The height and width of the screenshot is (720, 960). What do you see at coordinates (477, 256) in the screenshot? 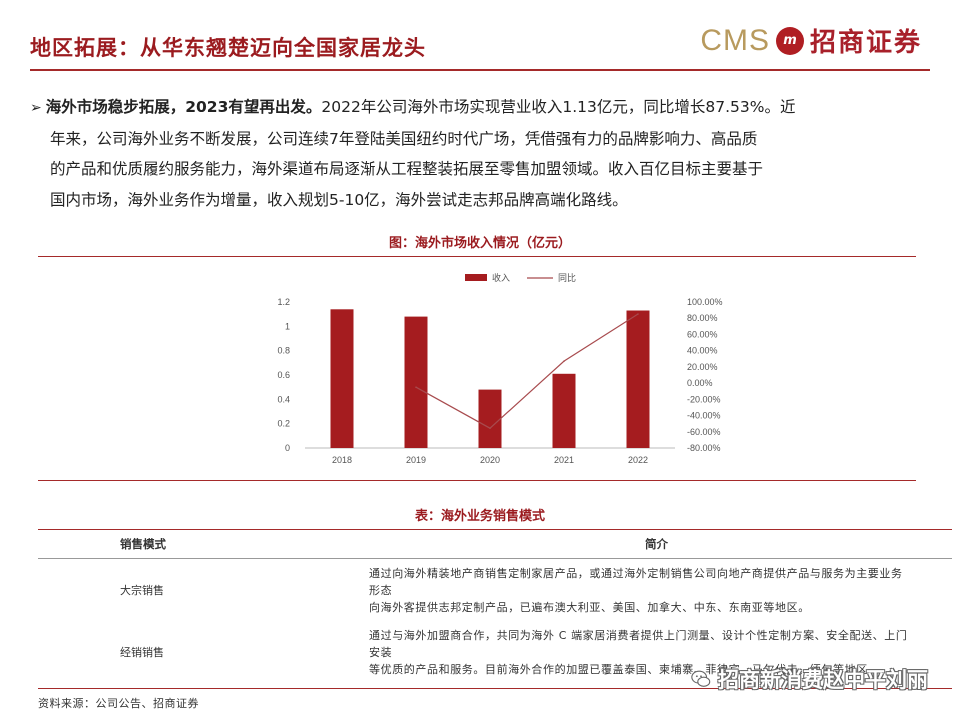
I see `figure-top-rule` at bounding box center [477, 256].